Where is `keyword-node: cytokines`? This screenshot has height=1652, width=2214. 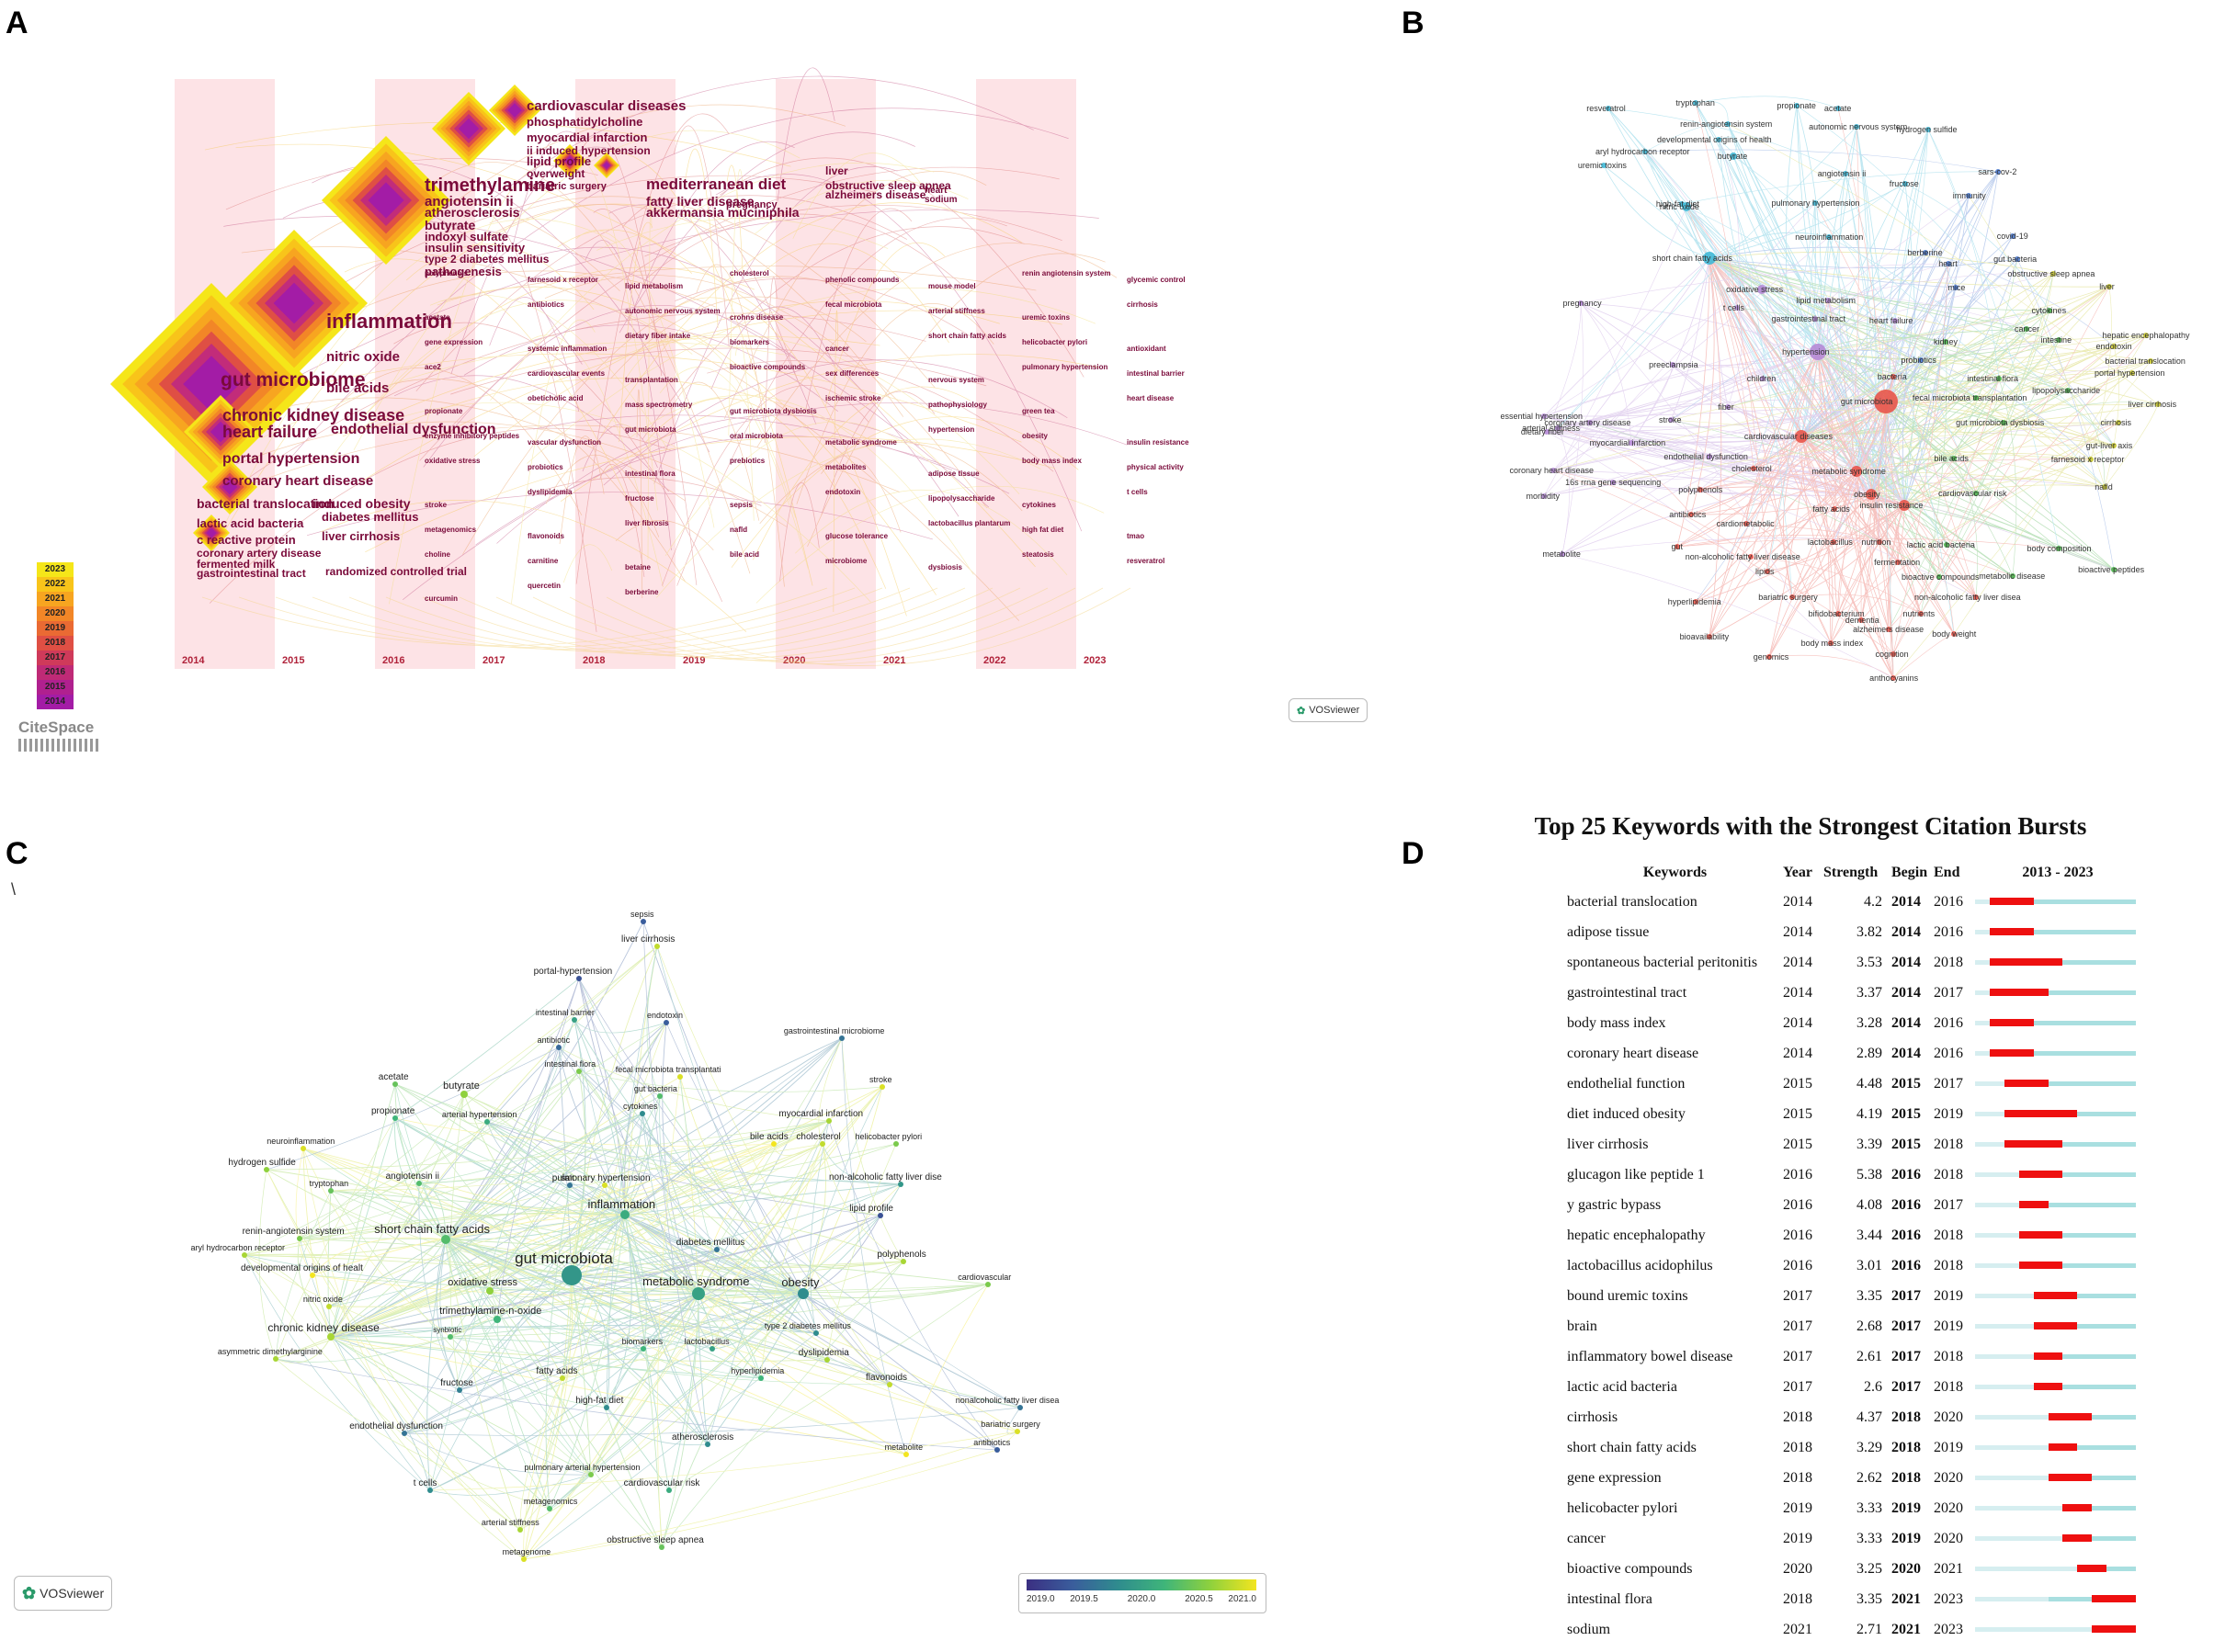
keyword-node: cytokines is located at coordinates (640, 1109).